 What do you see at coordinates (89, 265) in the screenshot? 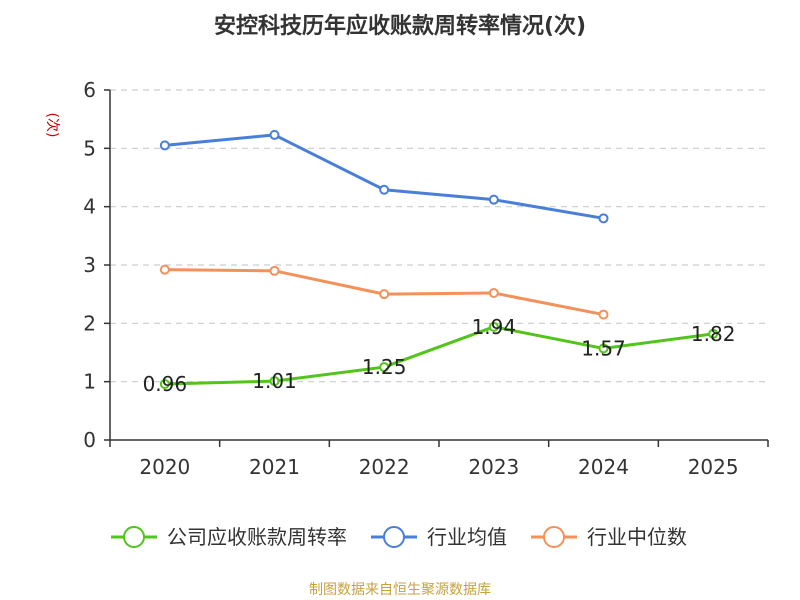
I see `y-tick-label: 3` at bounding box center [89, 265].